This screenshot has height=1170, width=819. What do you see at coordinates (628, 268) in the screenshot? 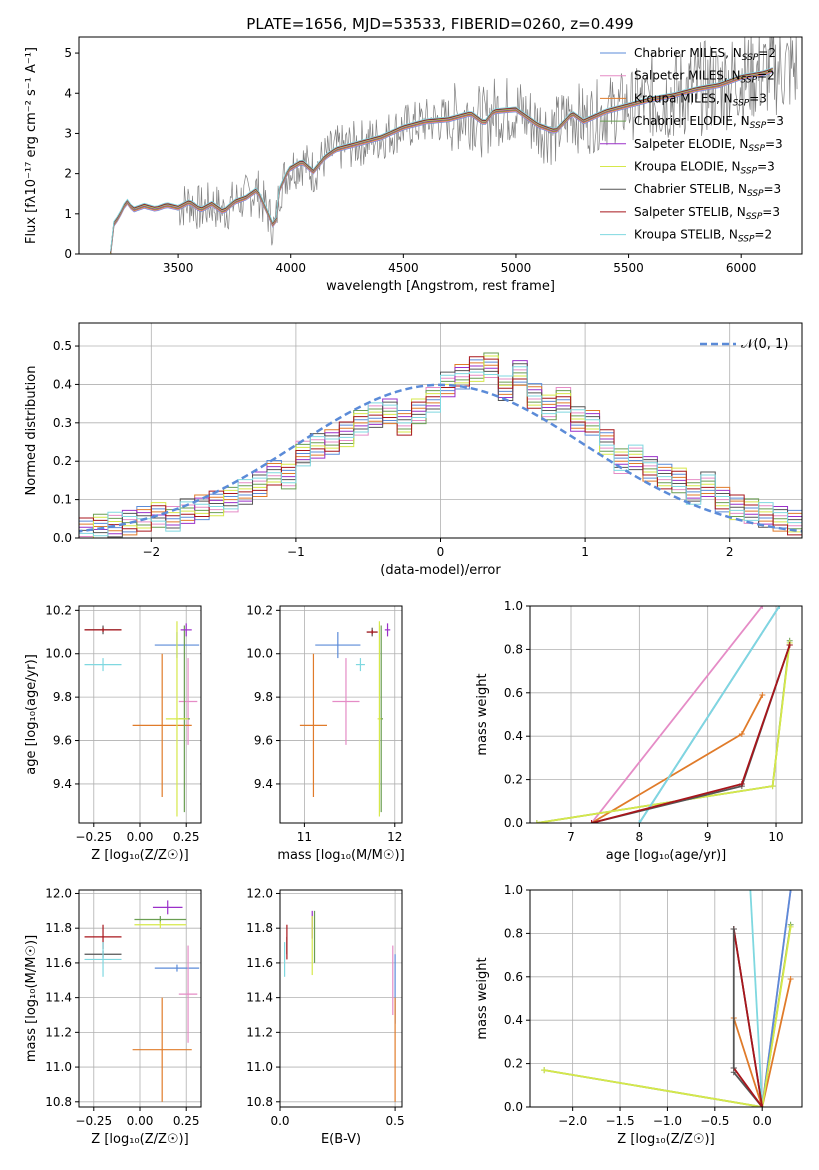
I see `x-tick-label: 5500` at bounding box center [628, 268].